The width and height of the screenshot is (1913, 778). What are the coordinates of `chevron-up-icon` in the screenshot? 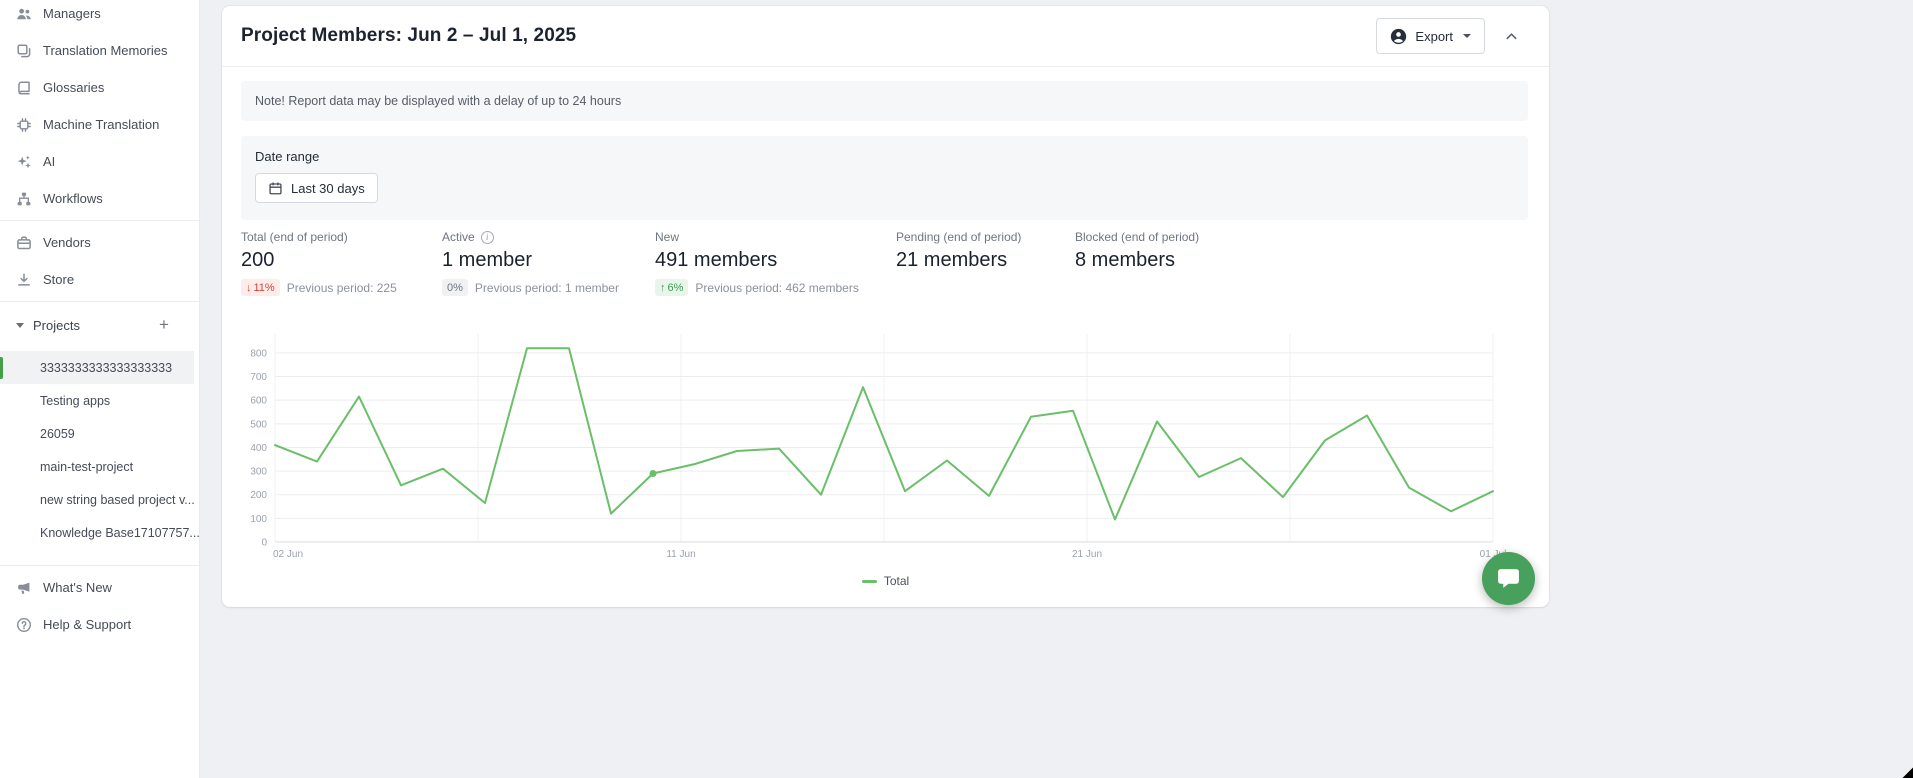 It's located at (1511, 36).